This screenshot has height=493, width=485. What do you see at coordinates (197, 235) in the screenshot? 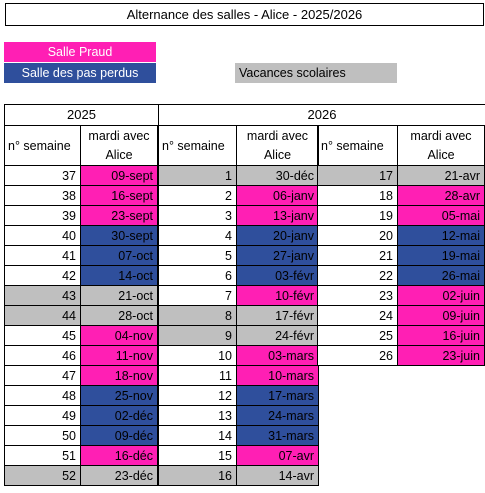
I see `week-number-cell: 4` at bounding box center [197, 235].